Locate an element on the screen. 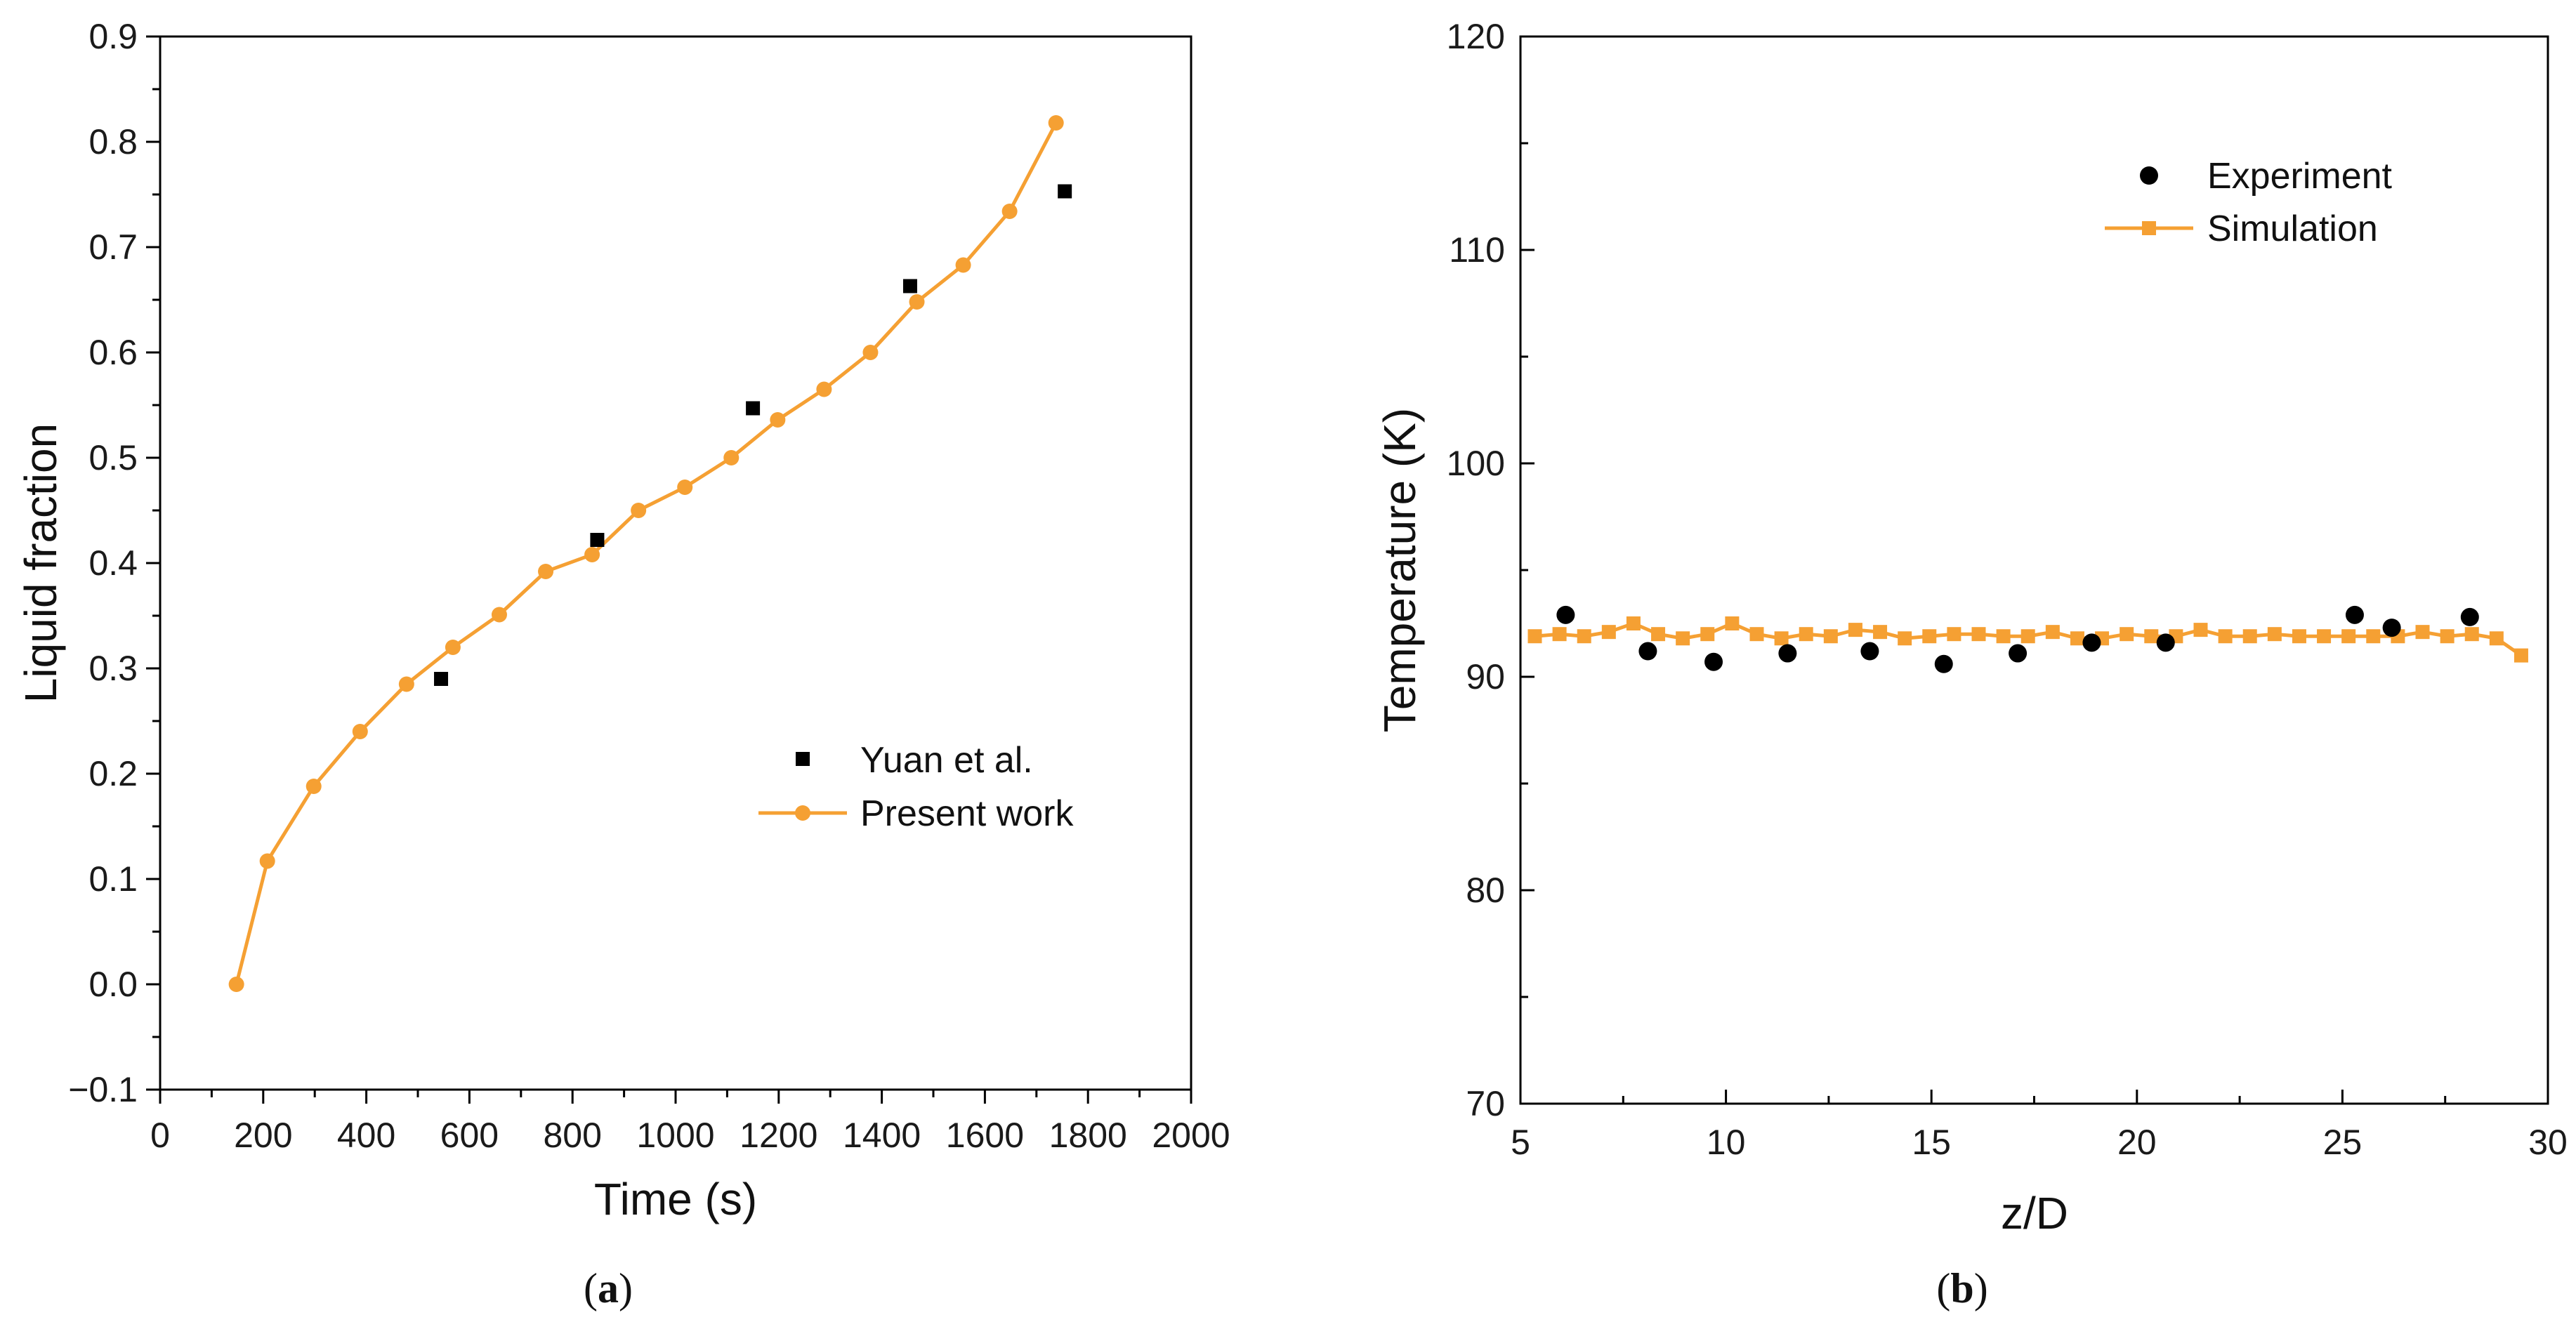 This screenshot has height=1322, width=2576. panel-b-caption: (b) is located at coordinates (1961, 1288).